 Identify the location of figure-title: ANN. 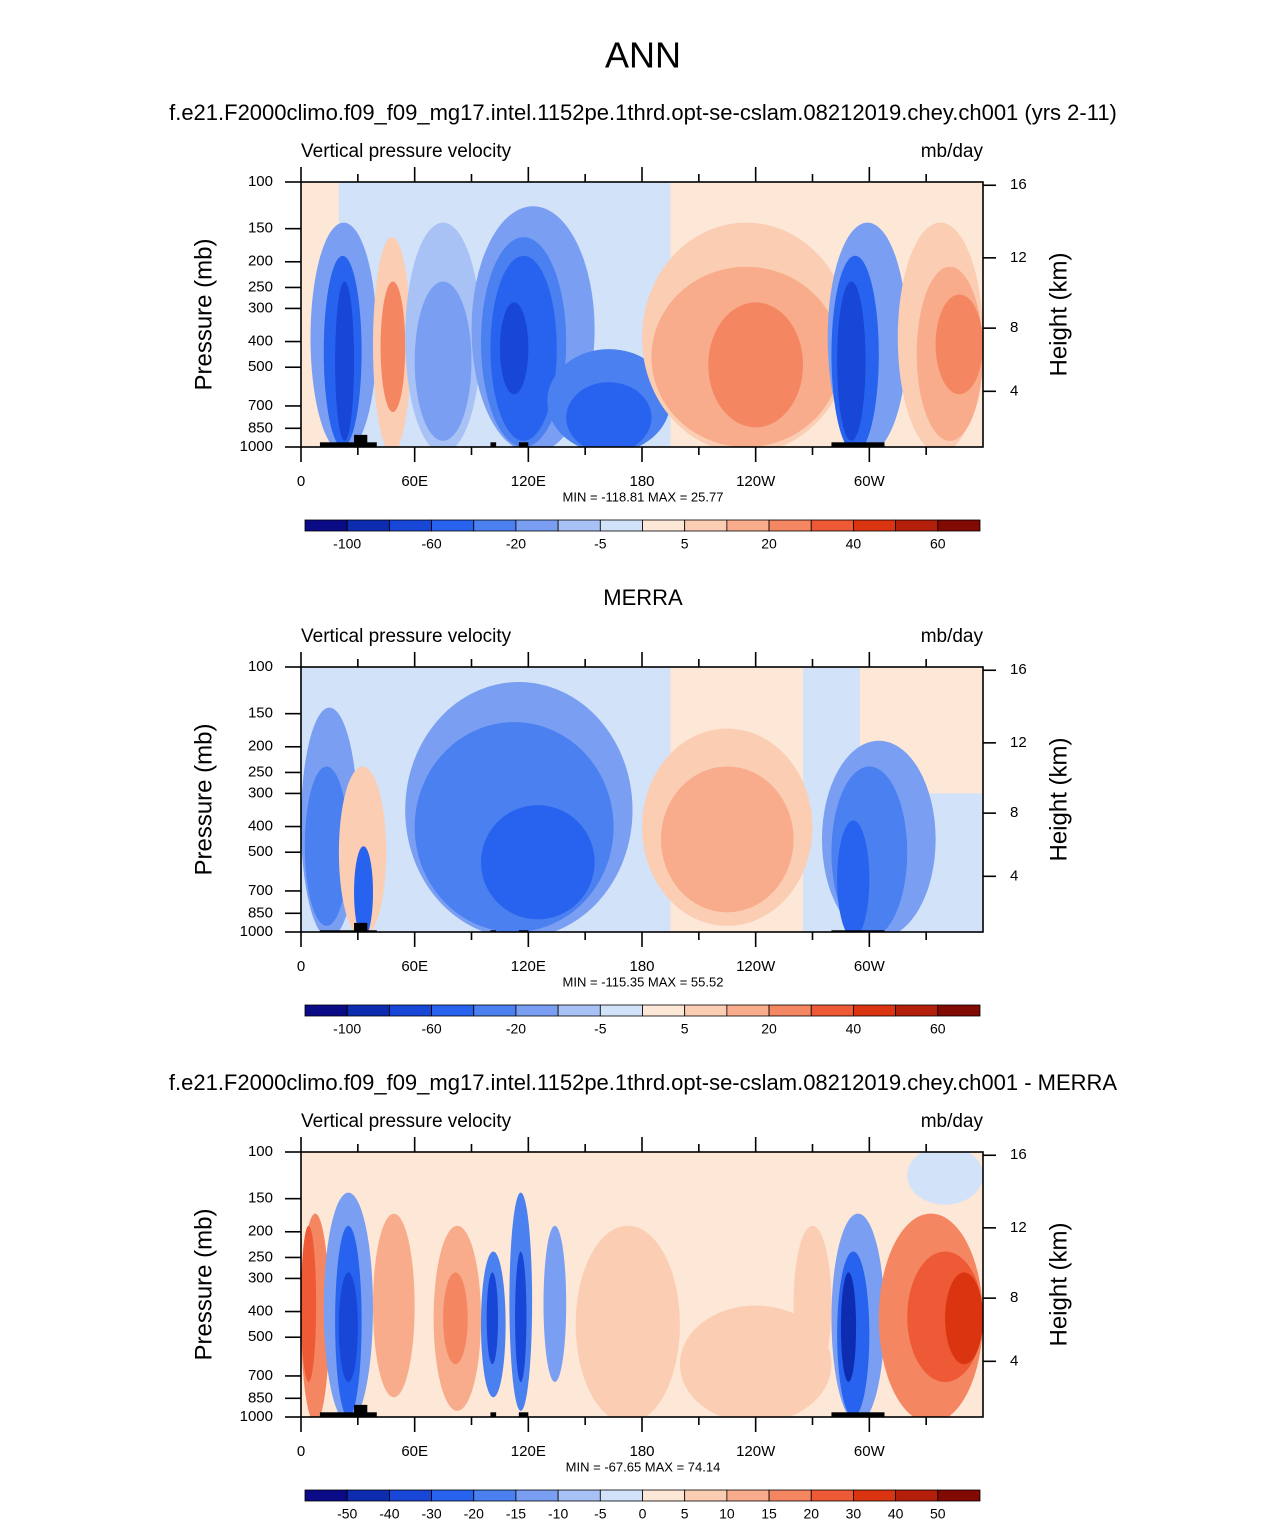
(643, 55).